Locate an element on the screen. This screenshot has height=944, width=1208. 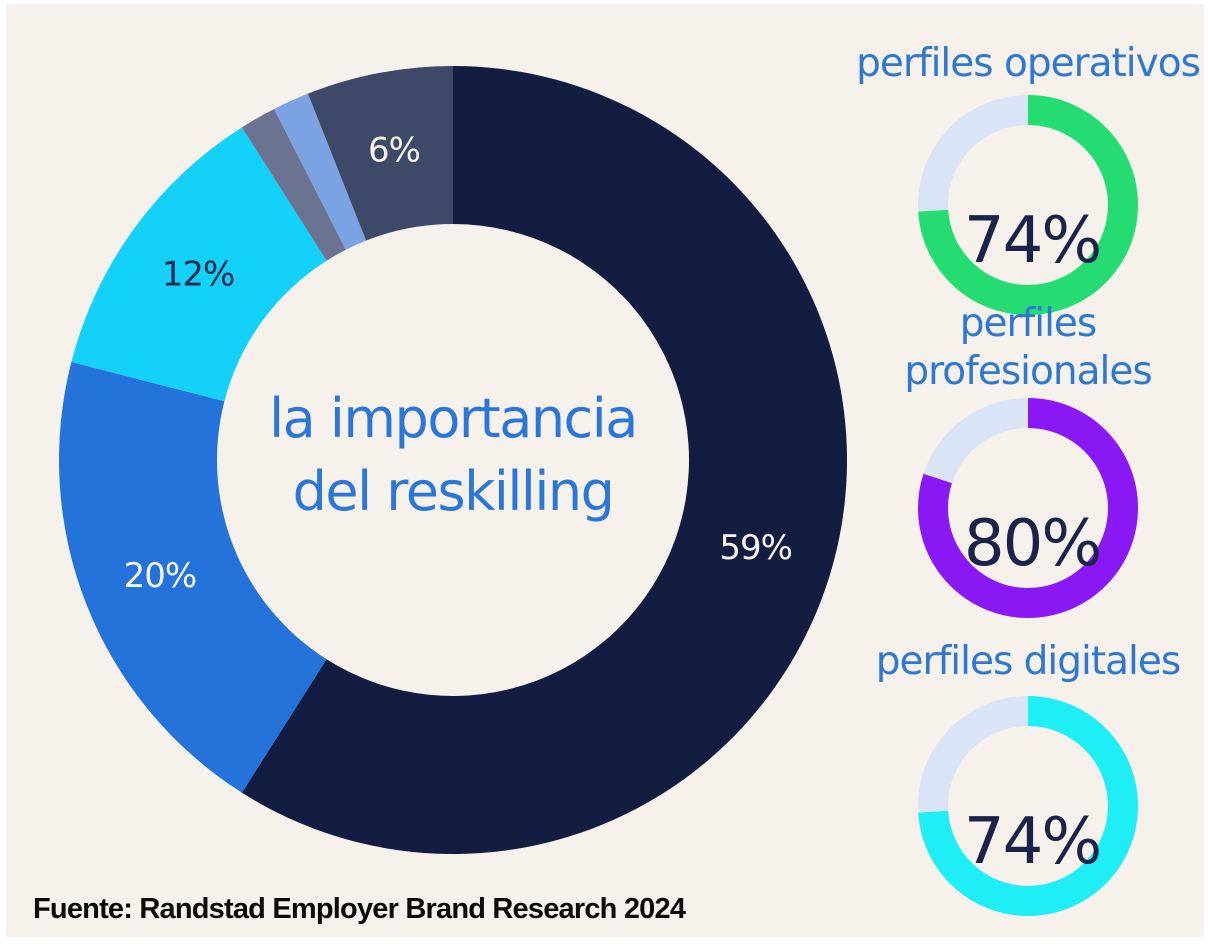
gauge-title-line: perfiles is located at coordinates (1028, 323).